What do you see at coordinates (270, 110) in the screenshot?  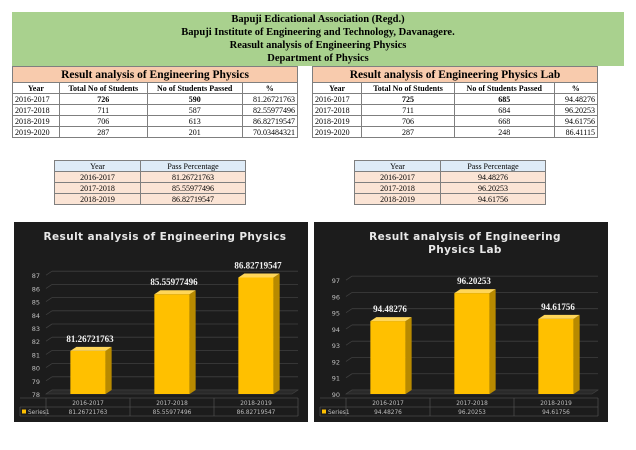 I see `cell: 82.55977496` at bounding box center [270, 110].